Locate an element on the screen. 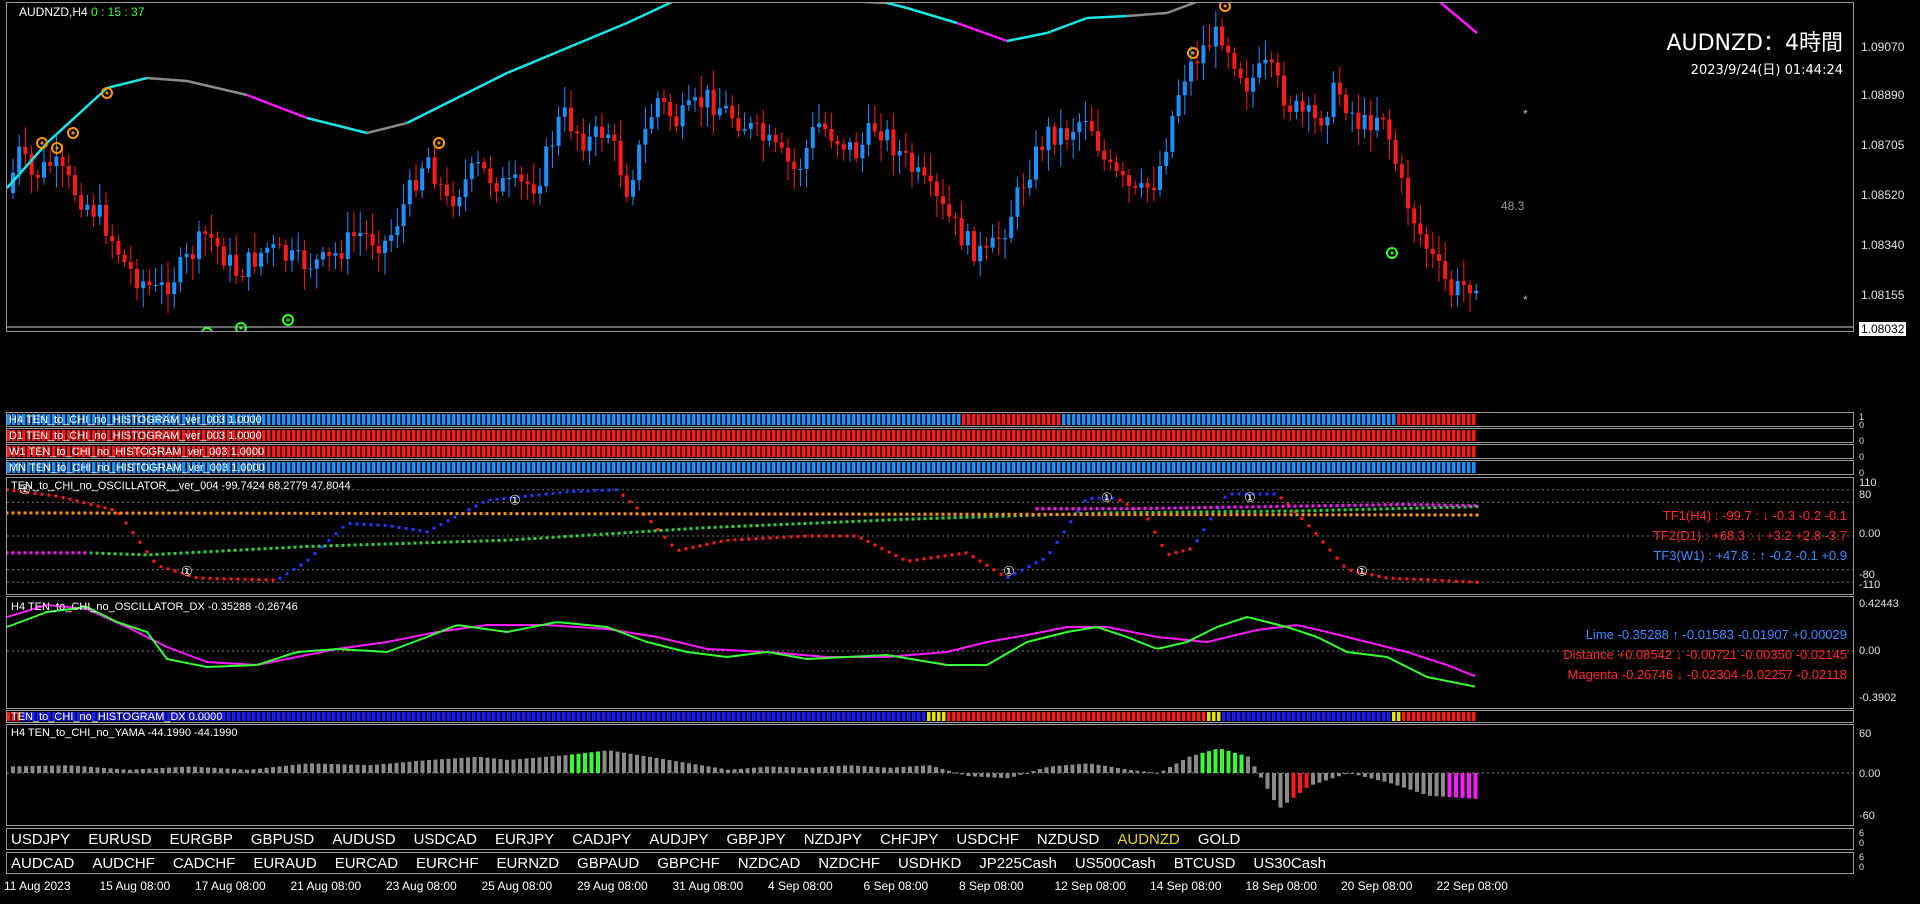 Image resolution: width=1920 pixels, height=904 pixels. symbol-button-gbpchf: GBPCHF is located at coordinates (688, 863).